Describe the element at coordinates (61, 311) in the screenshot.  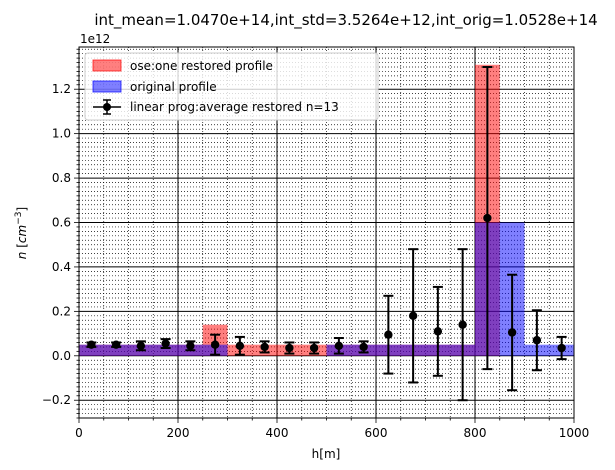
I see `y-tick-label: 0.2` at that location.